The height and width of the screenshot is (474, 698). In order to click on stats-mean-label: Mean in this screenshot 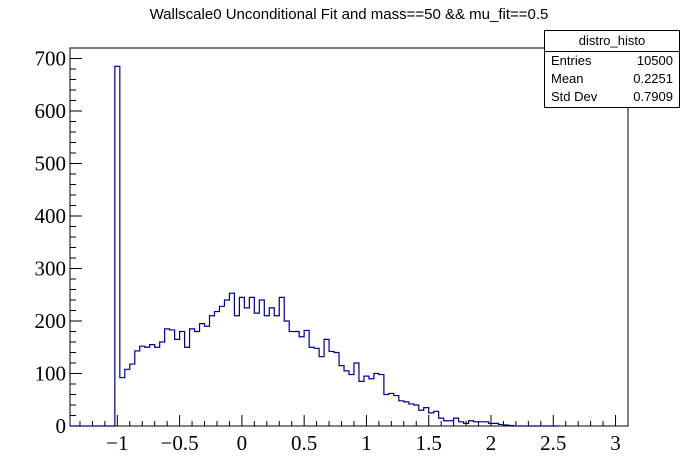, I will do `click(567, 78)`.